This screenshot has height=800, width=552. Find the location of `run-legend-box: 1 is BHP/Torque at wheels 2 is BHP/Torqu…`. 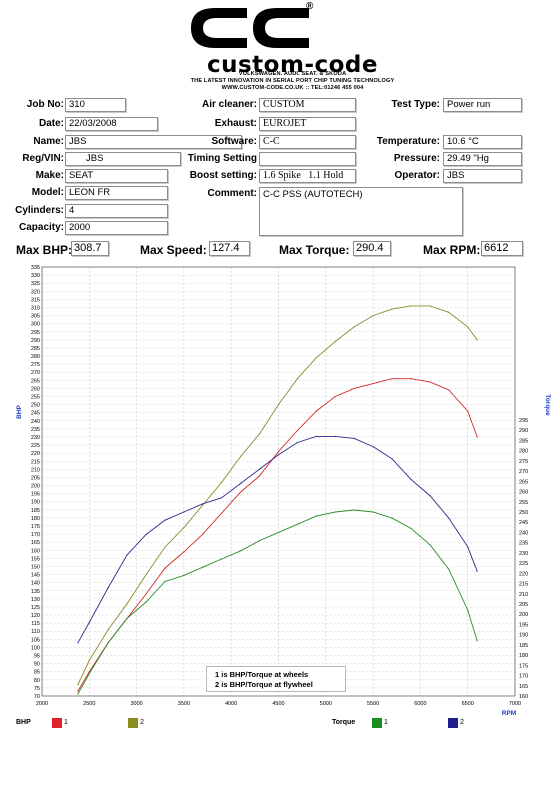

run-legend-box: 1 is BHP/Torque at wheels 2 is BHP/Torqu… is located at coordinates (276, 679).